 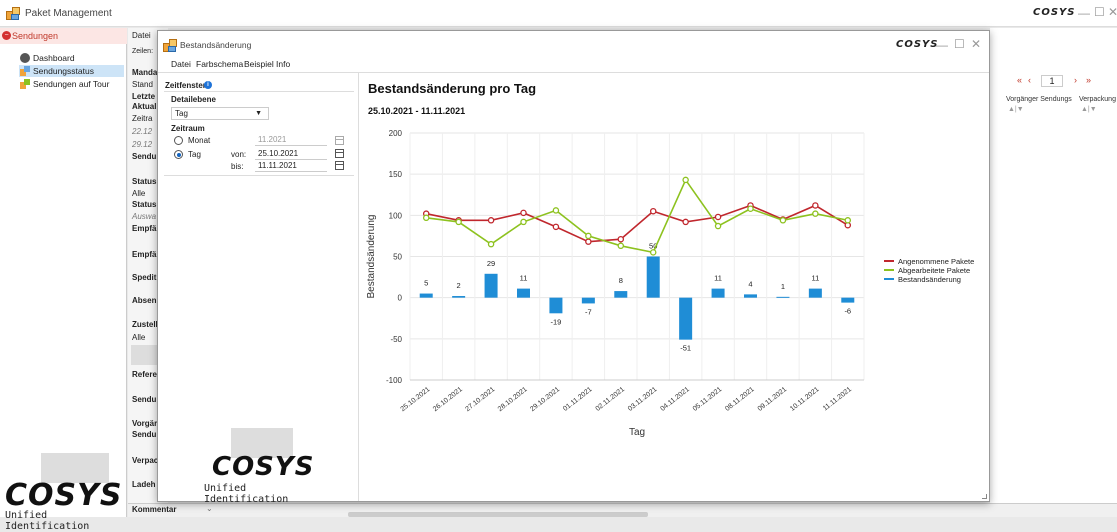 I want to click on bar-data-label: 2, so click(x=459, y=285).